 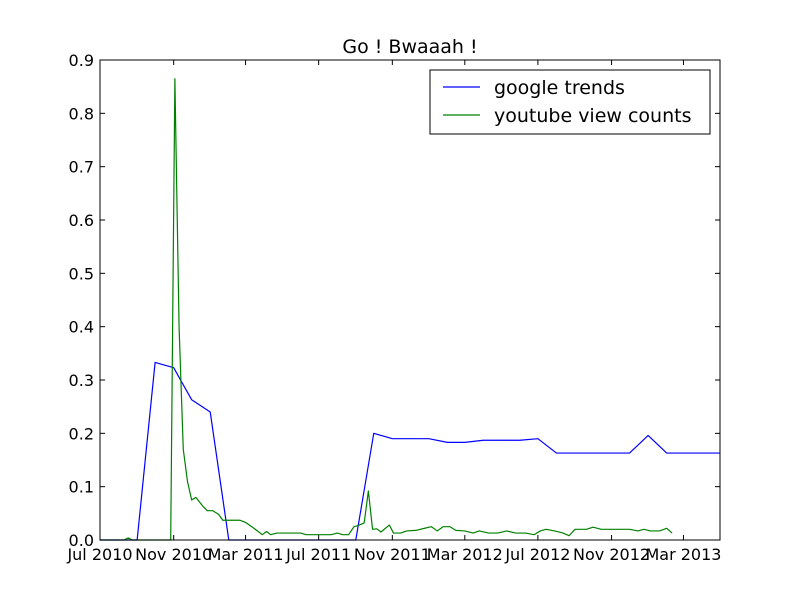 What do you see at coordinates (99, 554) in the screenshot?
I see `x-tick-label: Jul 2010` at bounding box center [99, 554].